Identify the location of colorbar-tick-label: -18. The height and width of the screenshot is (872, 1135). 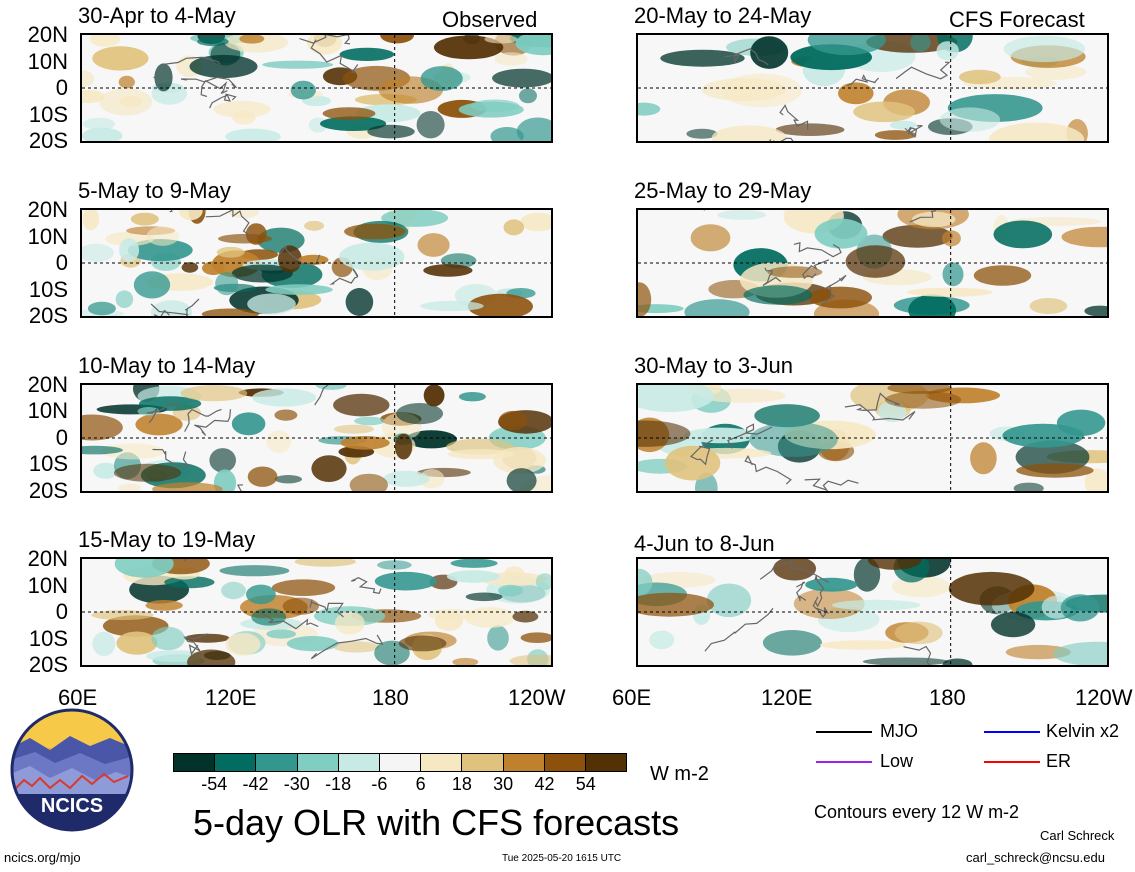
(338, 784).